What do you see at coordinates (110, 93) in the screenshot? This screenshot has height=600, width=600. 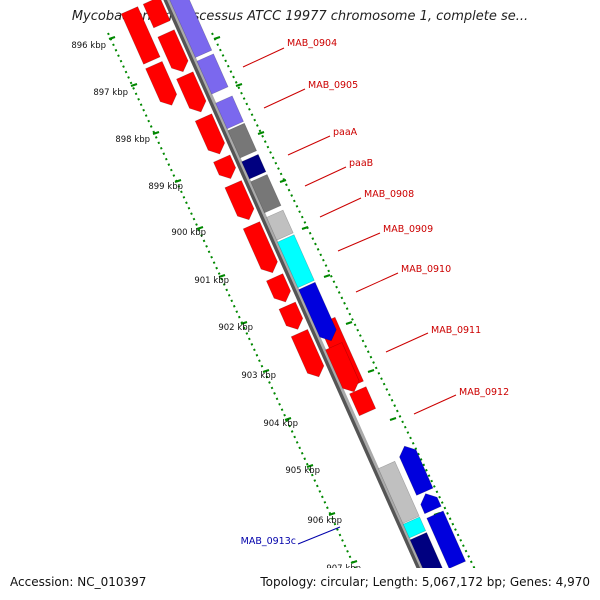 I see `kbp-label: 897 kbp` at bounding box center [110, 93].